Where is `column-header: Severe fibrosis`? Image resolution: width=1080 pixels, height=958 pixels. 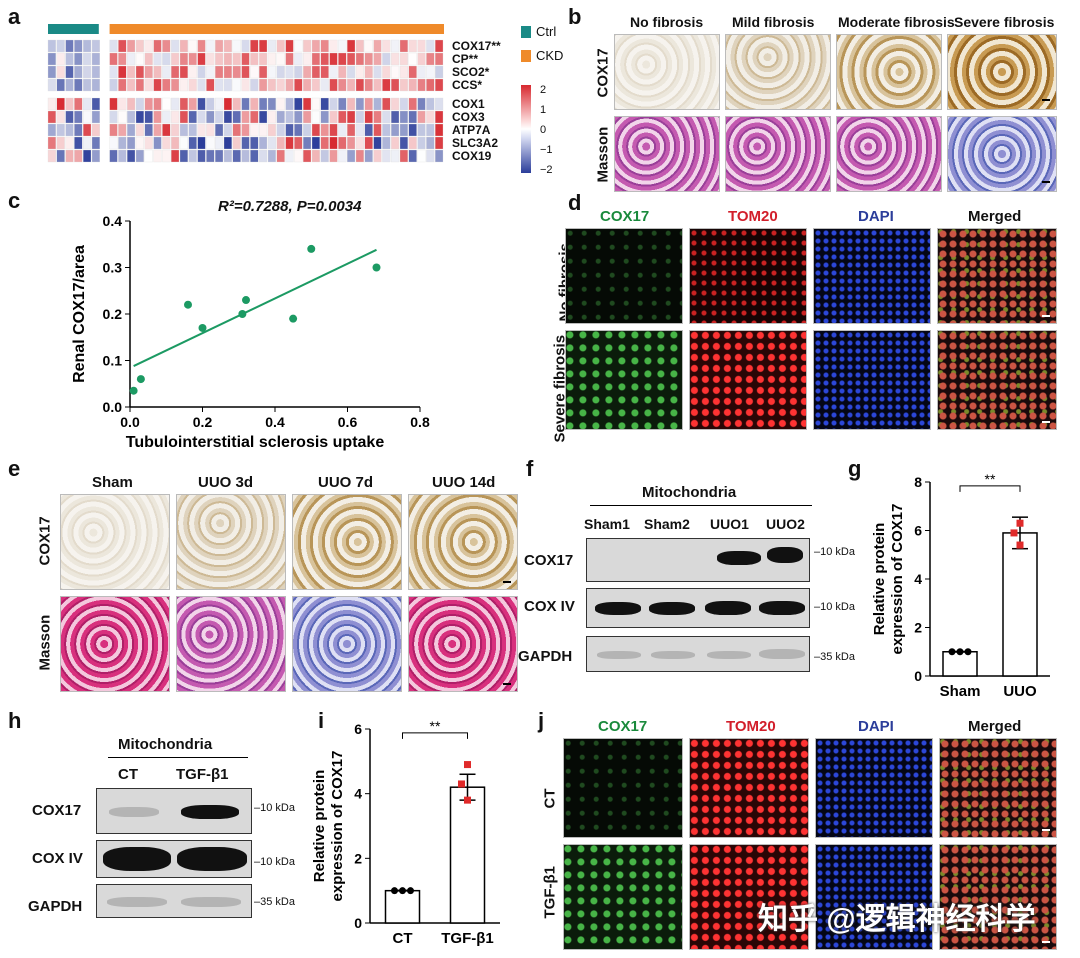
column-header: Severe fibrosis is located at coordinates (1004, 22).